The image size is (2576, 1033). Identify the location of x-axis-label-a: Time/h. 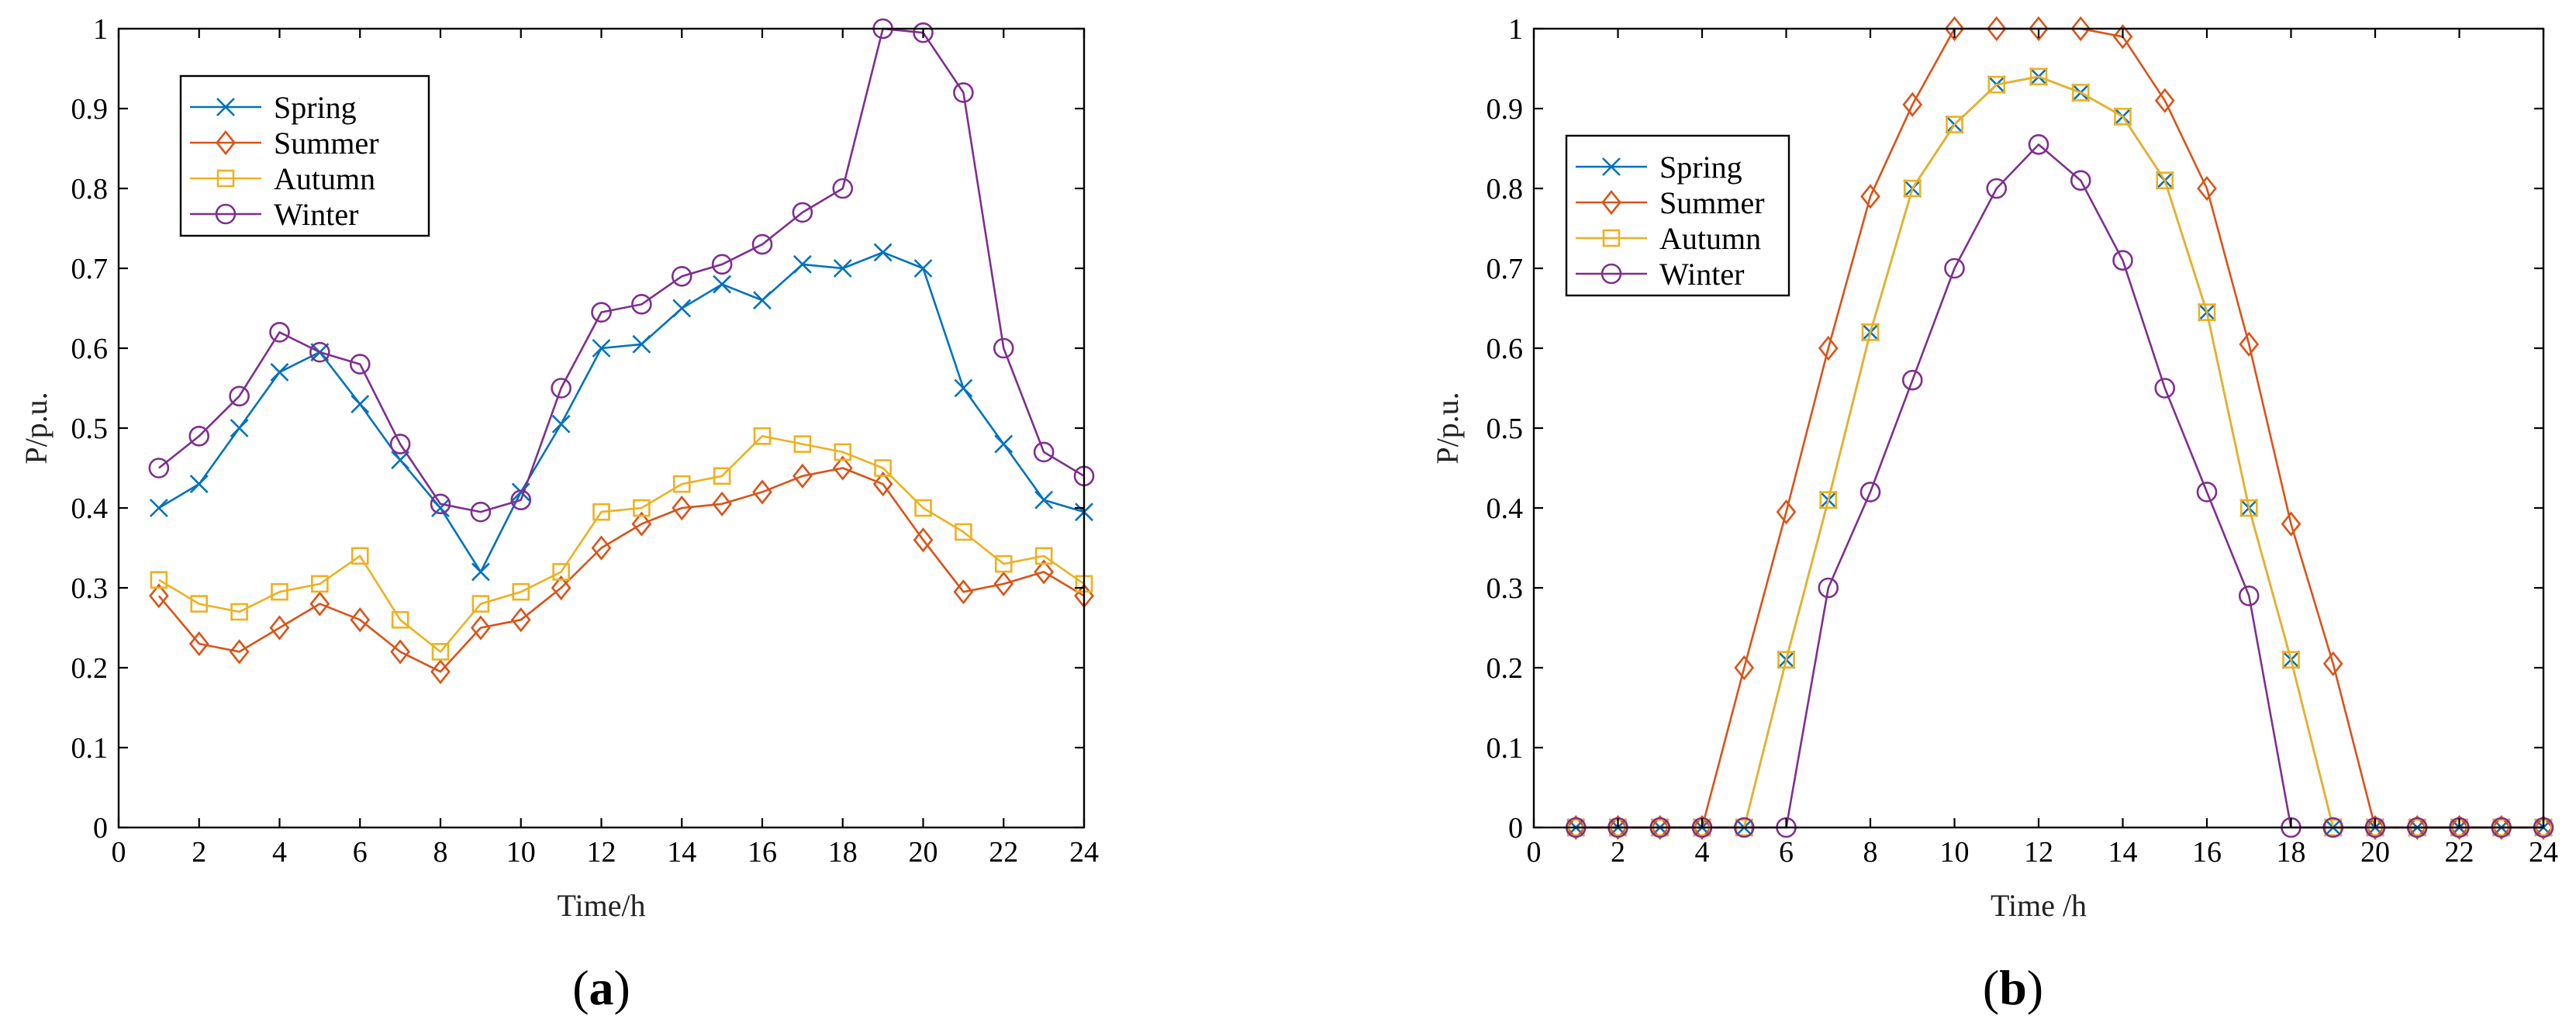
(601, 905).